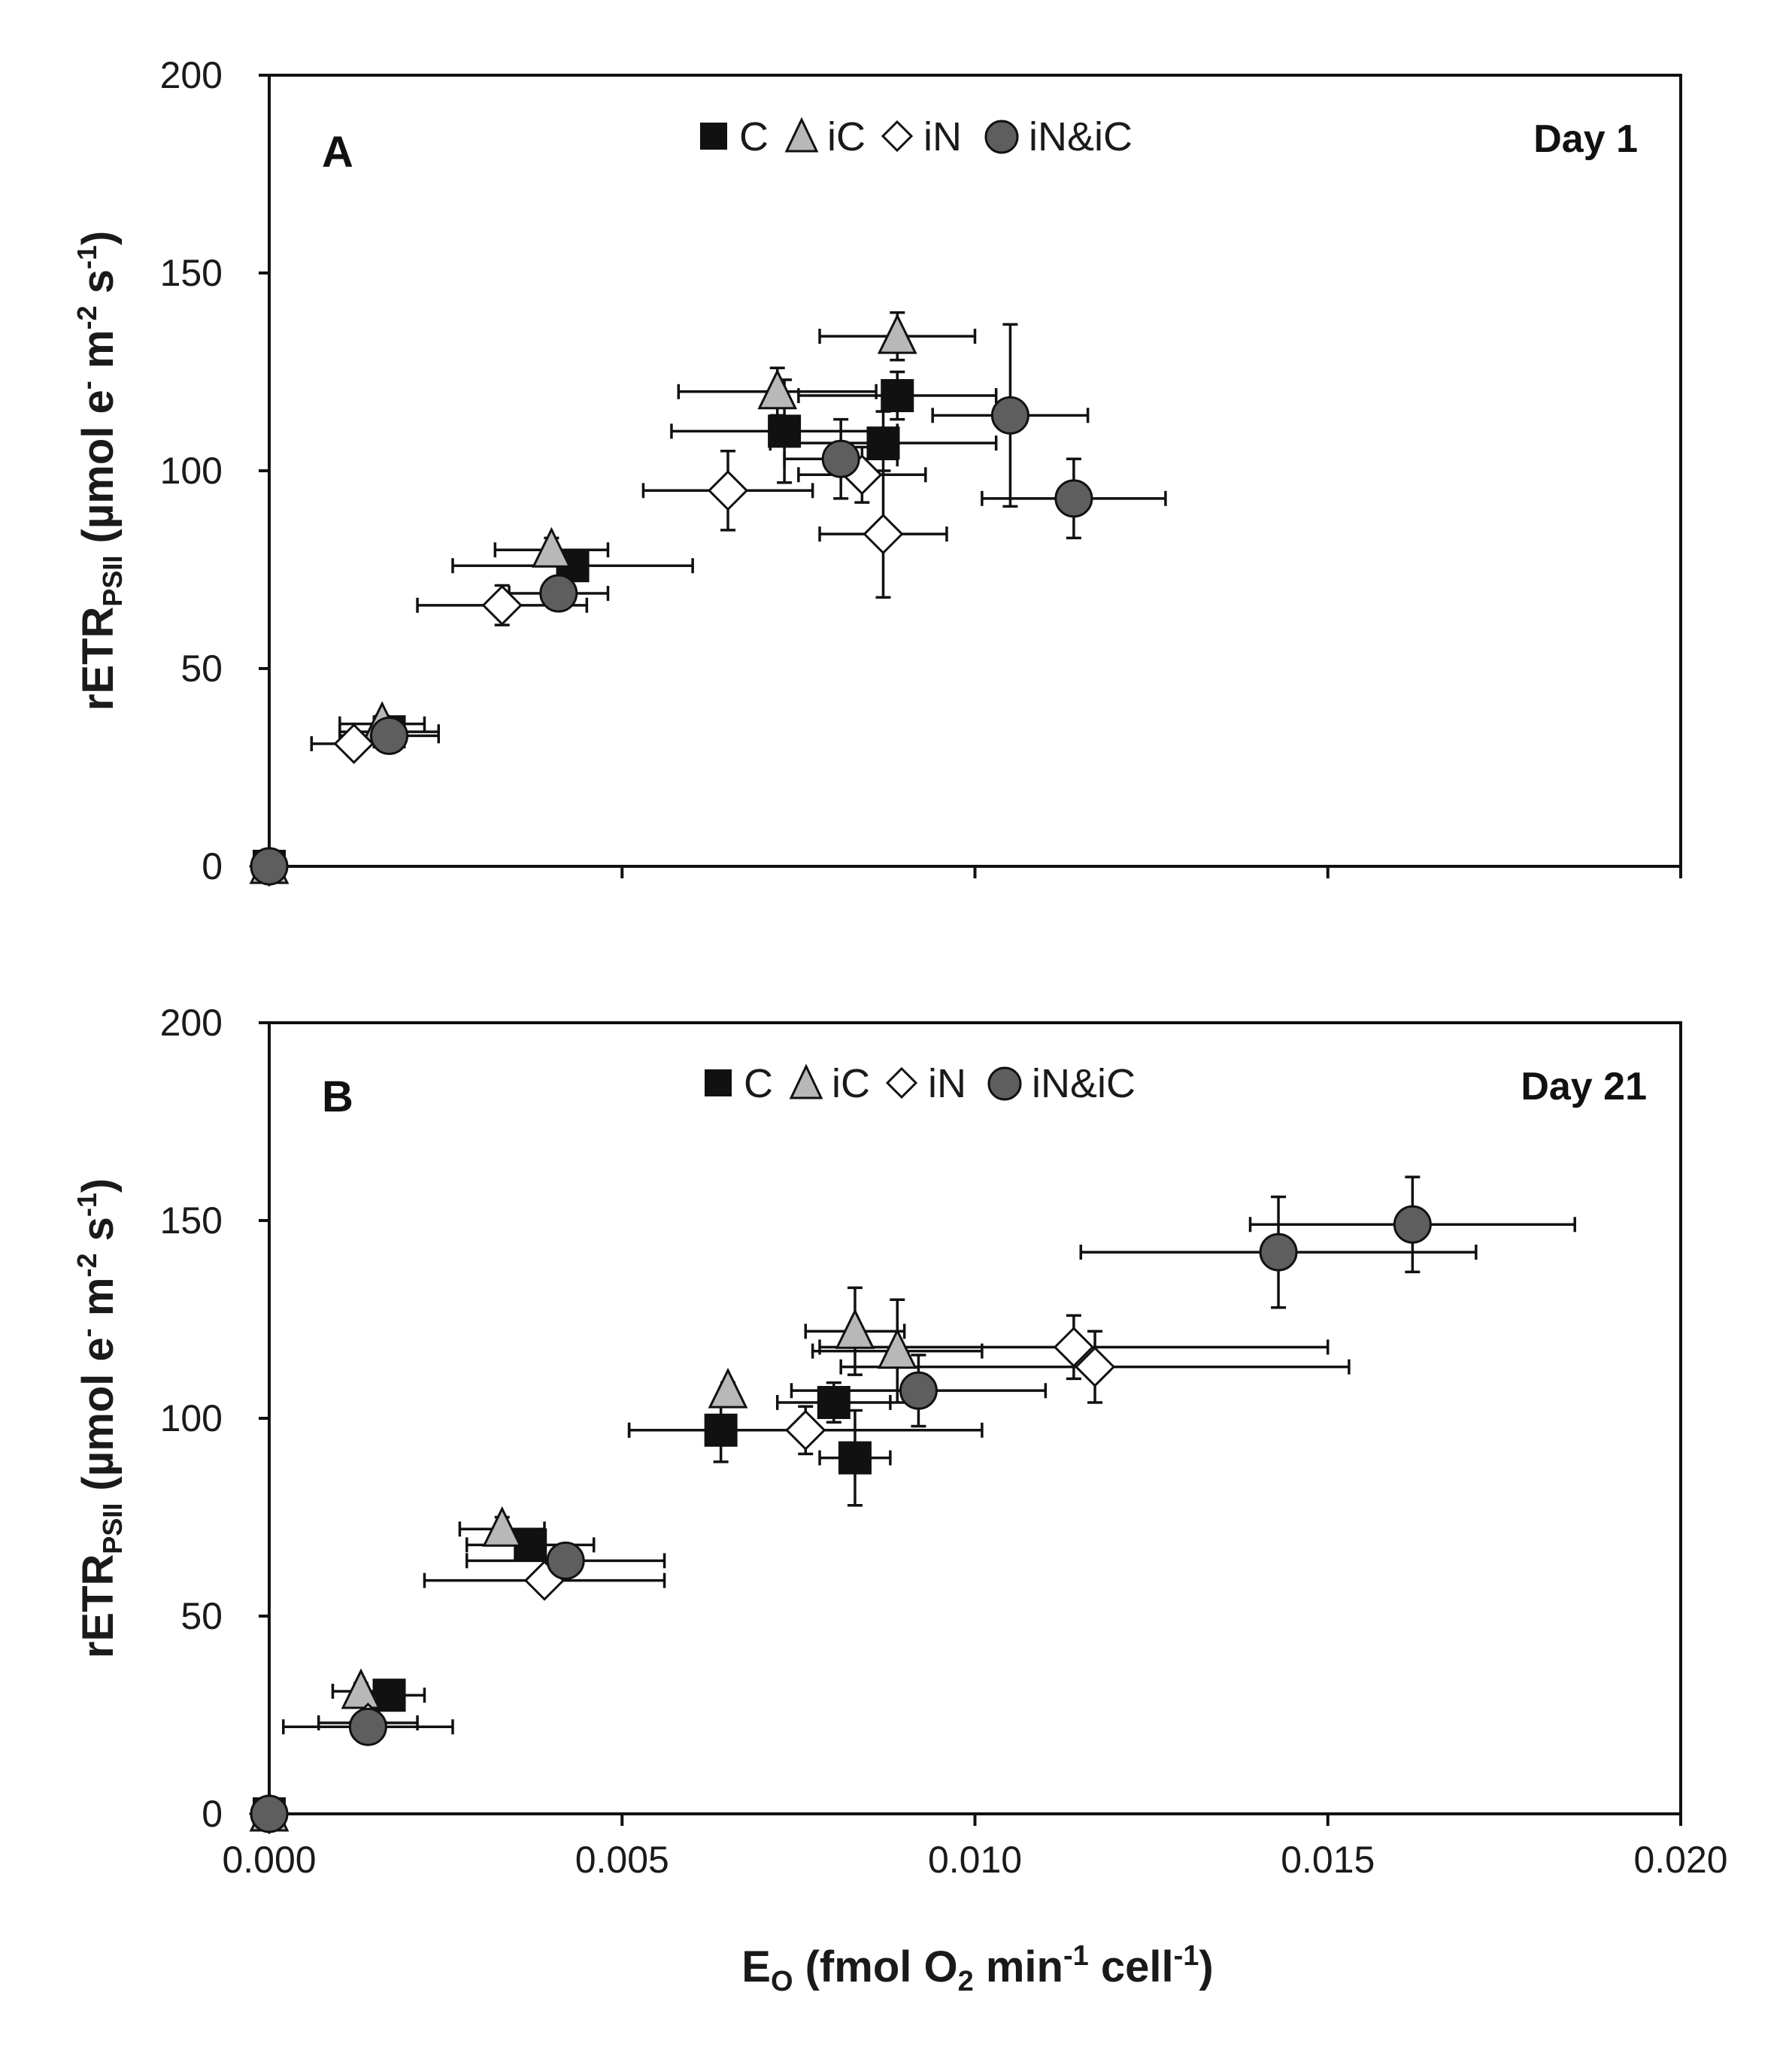 The height and width of the screenshot is (2050, 1792). I want to click on x-tick-label: 0.005, so click(622, 1860).